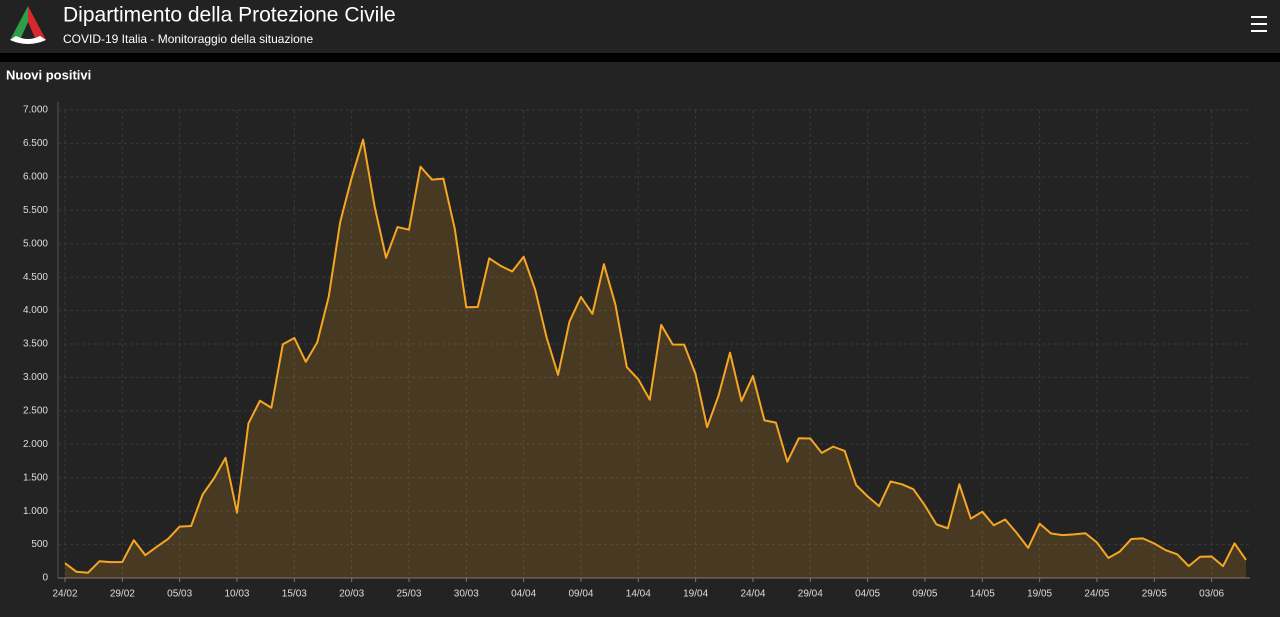  I want to click on y-tick-label: 4.500, so click(35, 277).